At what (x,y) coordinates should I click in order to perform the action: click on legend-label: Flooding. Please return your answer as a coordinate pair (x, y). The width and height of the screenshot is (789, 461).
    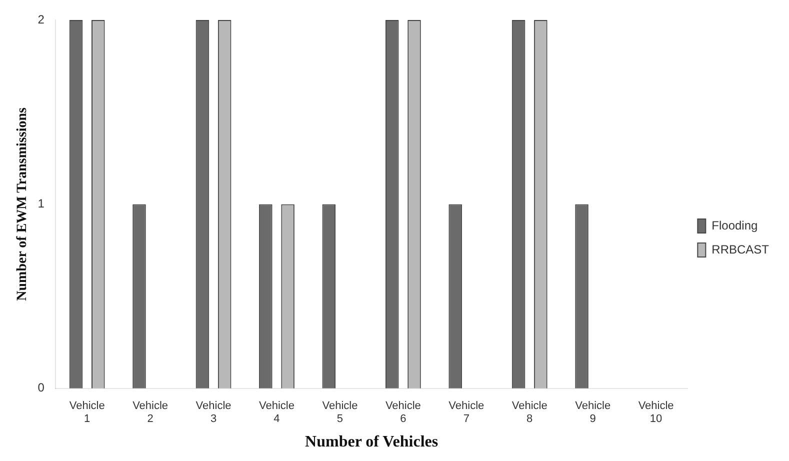
    Looking at the image, I should click on (735, 225).